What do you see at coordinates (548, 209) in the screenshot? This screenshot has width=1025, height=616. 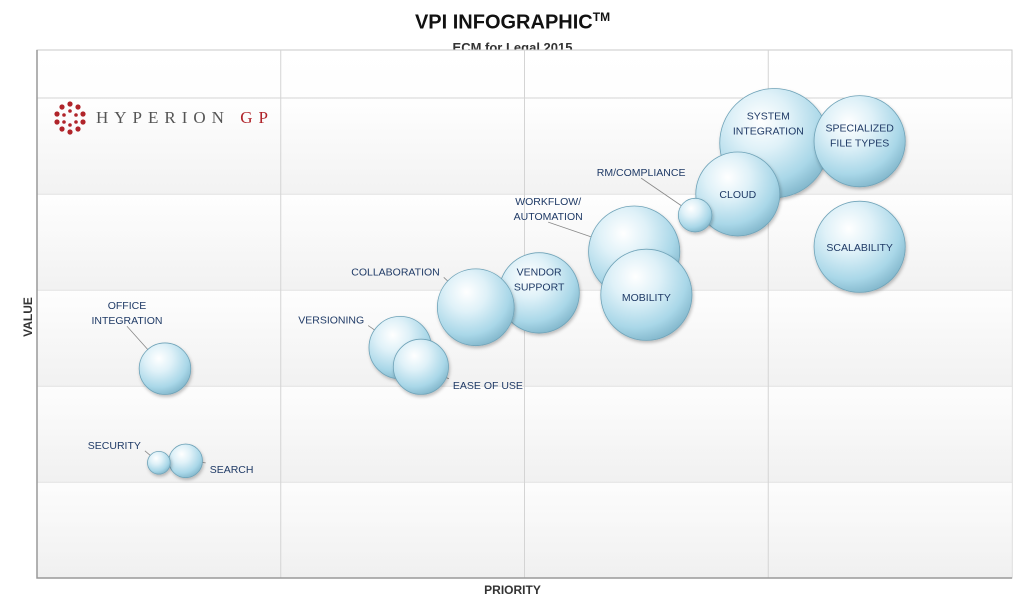 I see `label-workflow-automation: WORKFLOW/AUTOMATION` at bounding box center [548, 209].